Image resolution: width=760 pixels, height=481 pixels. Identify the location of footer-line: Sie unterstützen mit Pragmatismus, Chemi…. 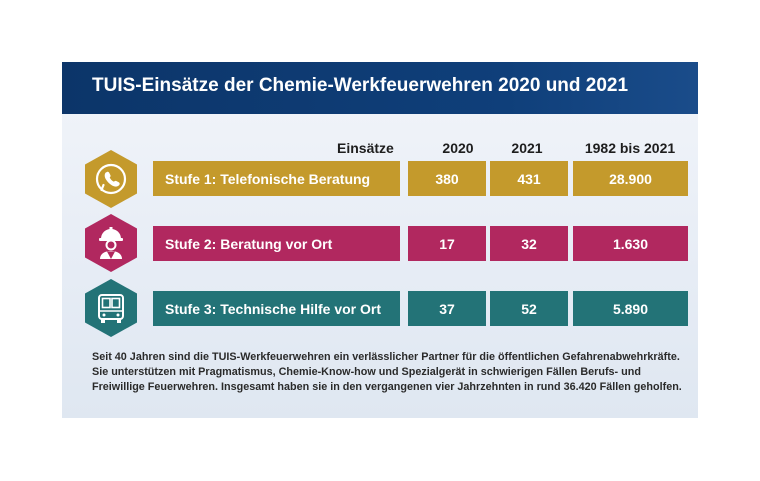
(366, 372).